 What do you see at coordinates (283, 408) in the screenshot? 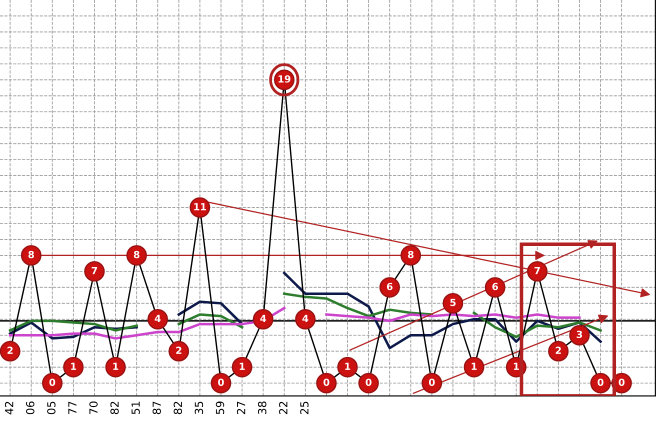
I see `x-tick-label: 22` at bounding box center [283, 408].